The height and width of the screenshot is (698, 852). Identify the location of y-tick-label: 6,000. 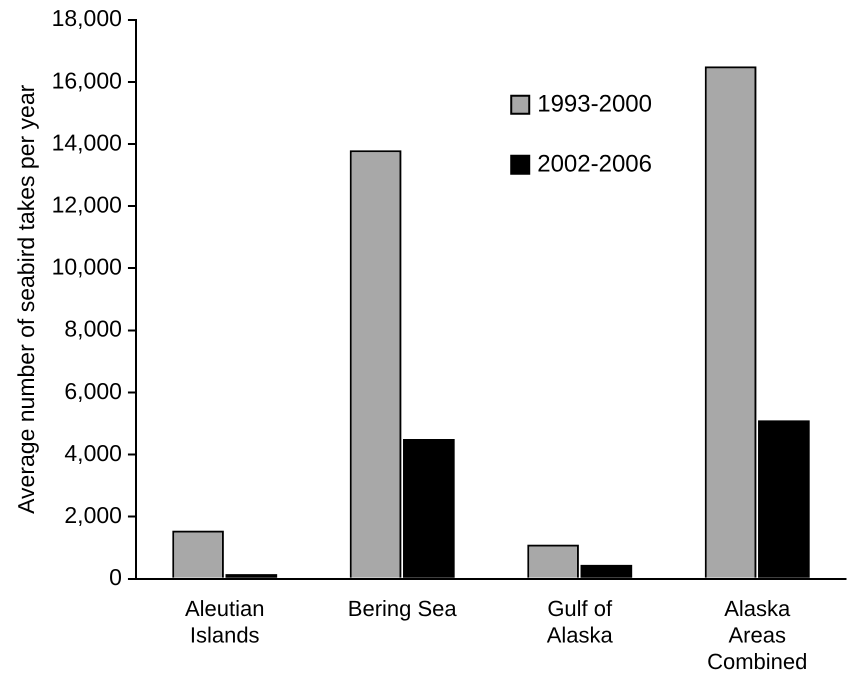
(93, 391).